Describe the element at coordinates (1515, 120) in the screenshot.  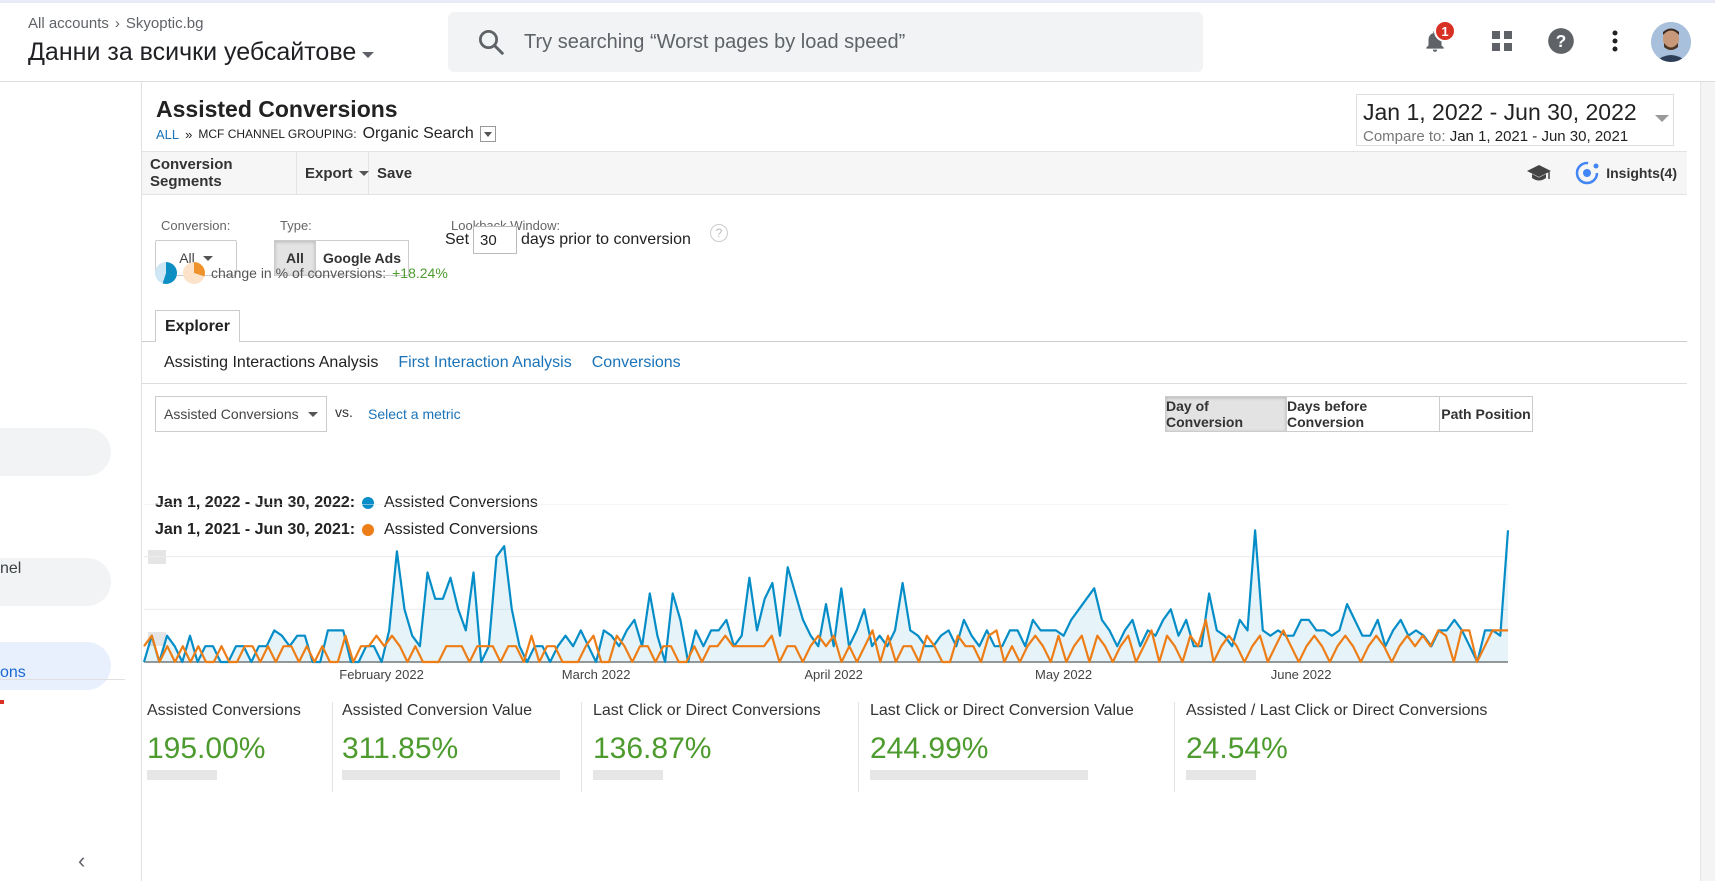
I see `date-range-picker: Jan 1, 2022 - Jun 30, 2022 Compare to` at that location.